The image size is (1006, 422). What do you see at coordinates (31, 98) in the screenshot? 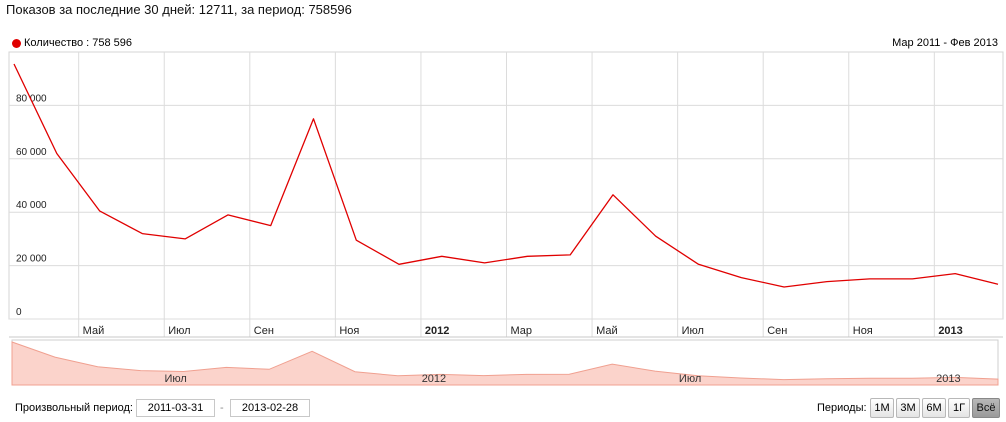
I see `y-tick-label: 80 000` at bounding box center [31, 98].